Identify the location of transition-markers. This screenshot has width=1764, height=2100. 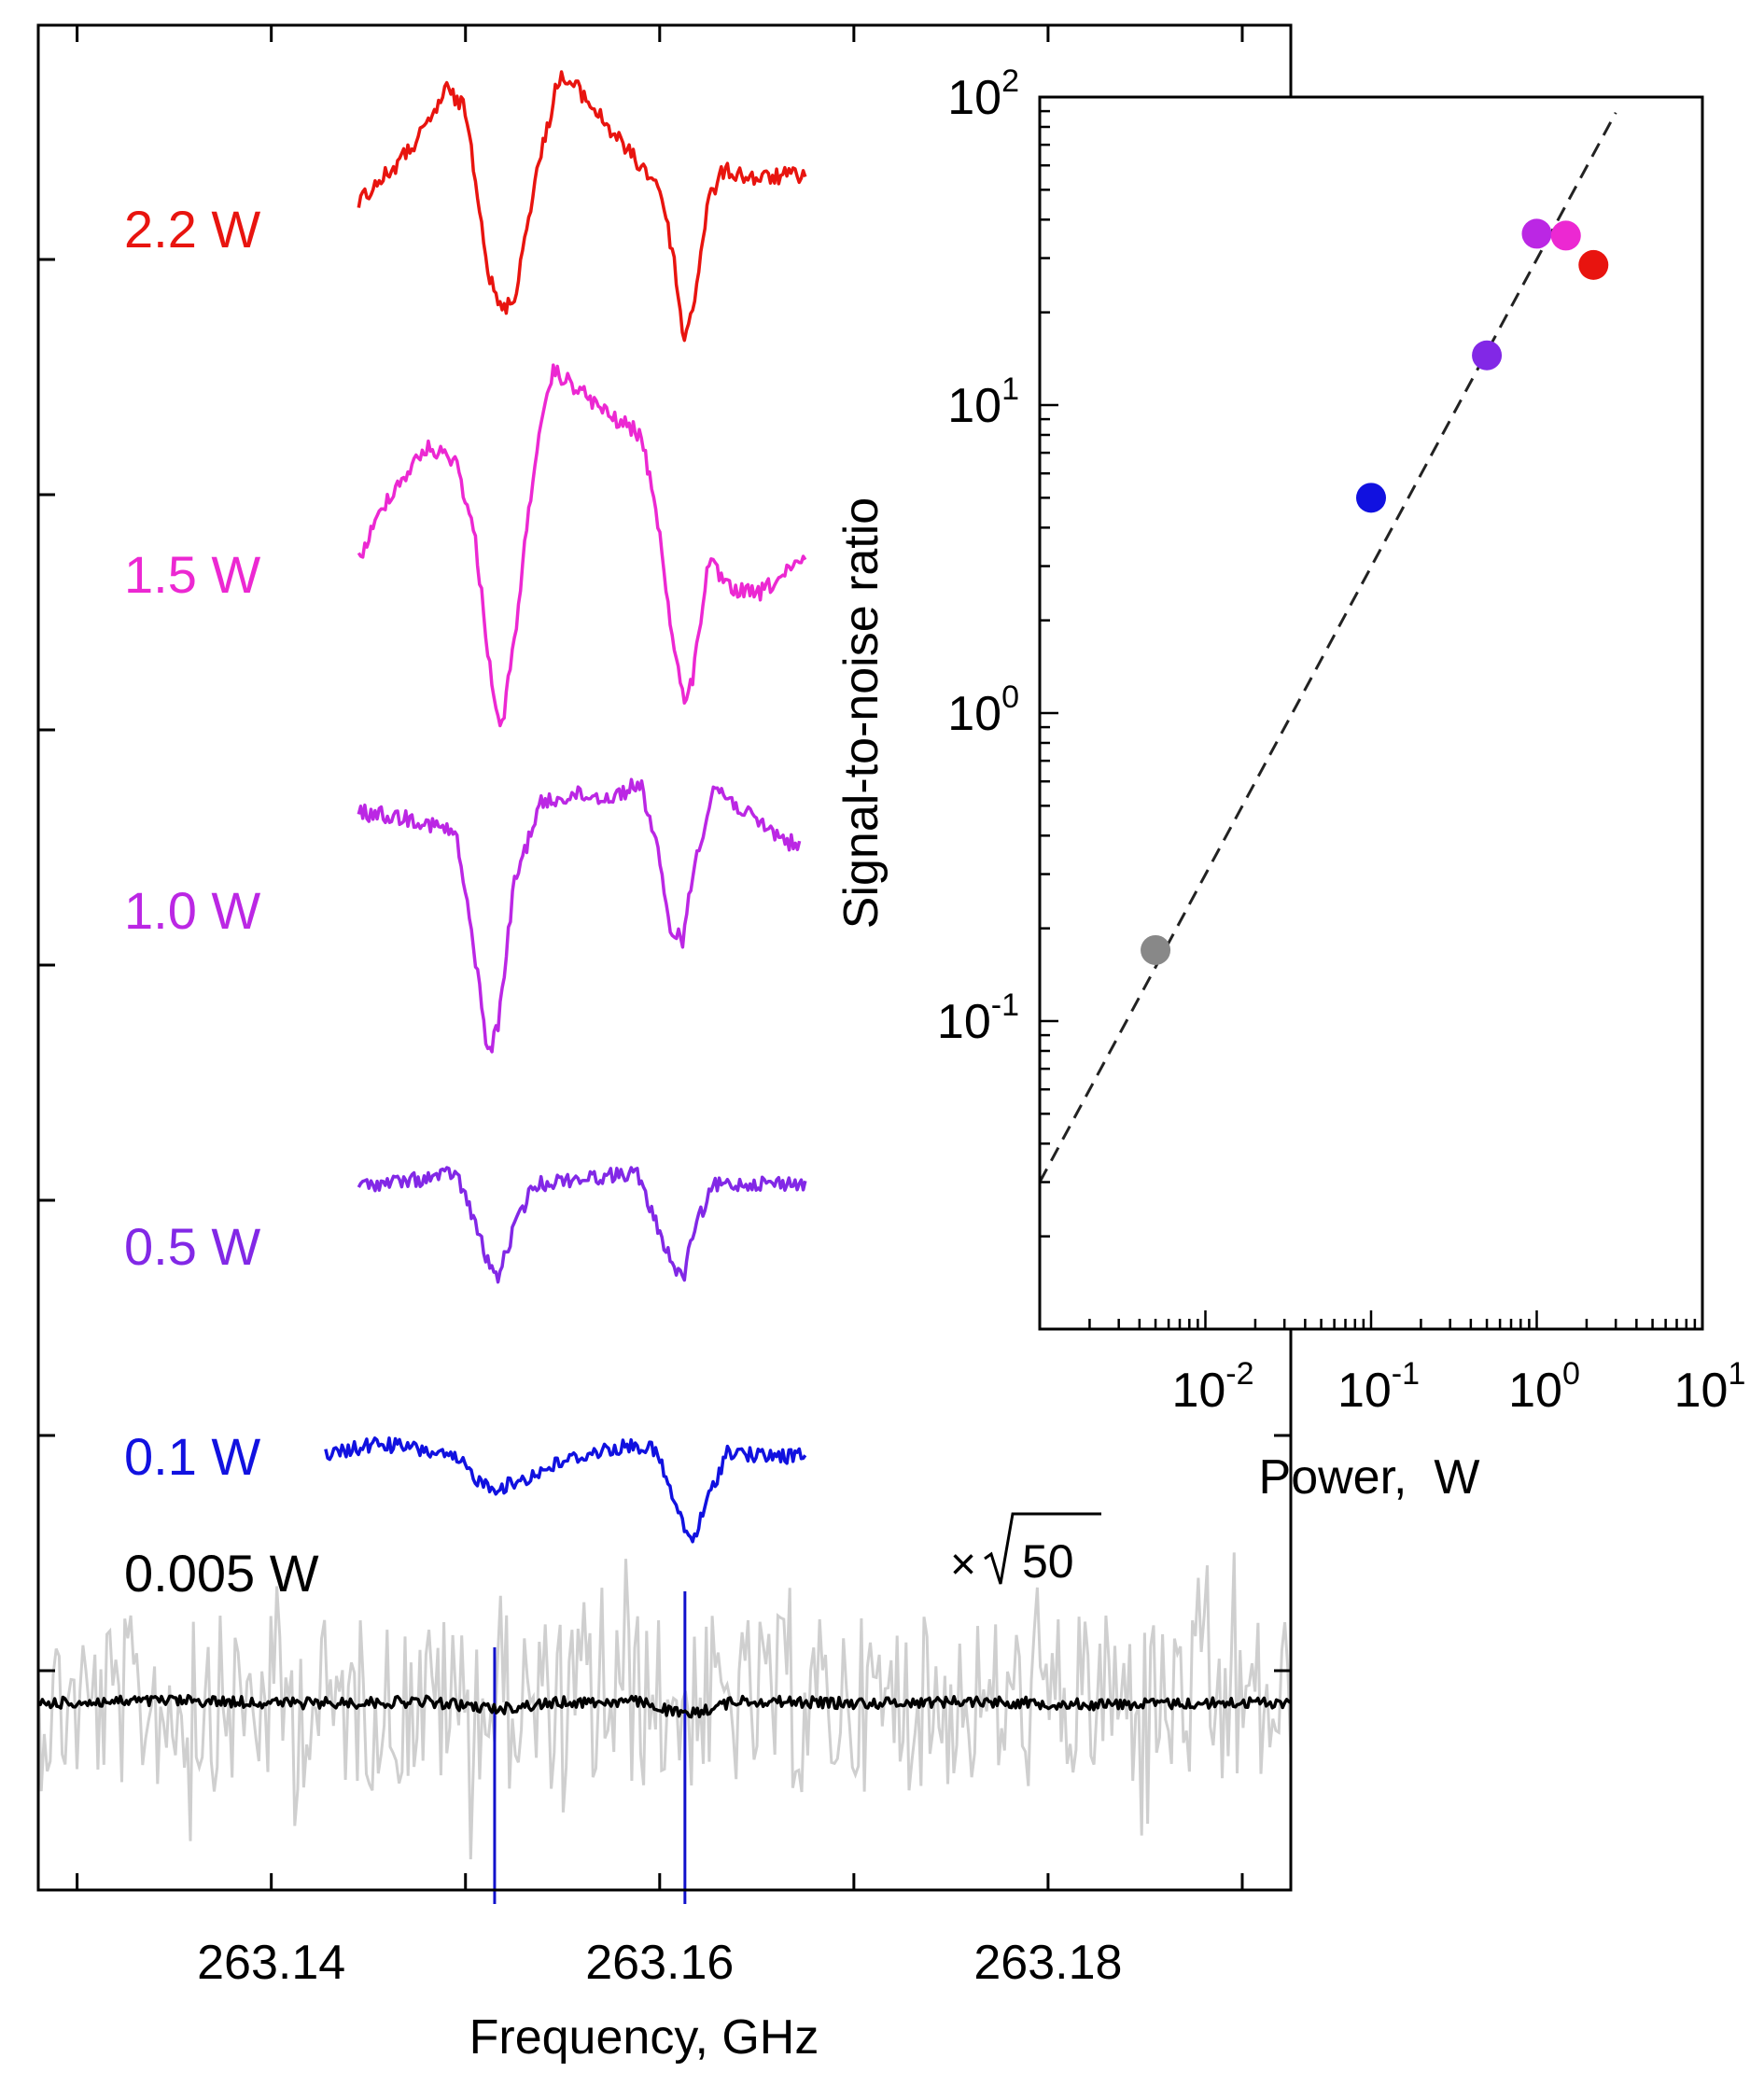
(590, 1747).